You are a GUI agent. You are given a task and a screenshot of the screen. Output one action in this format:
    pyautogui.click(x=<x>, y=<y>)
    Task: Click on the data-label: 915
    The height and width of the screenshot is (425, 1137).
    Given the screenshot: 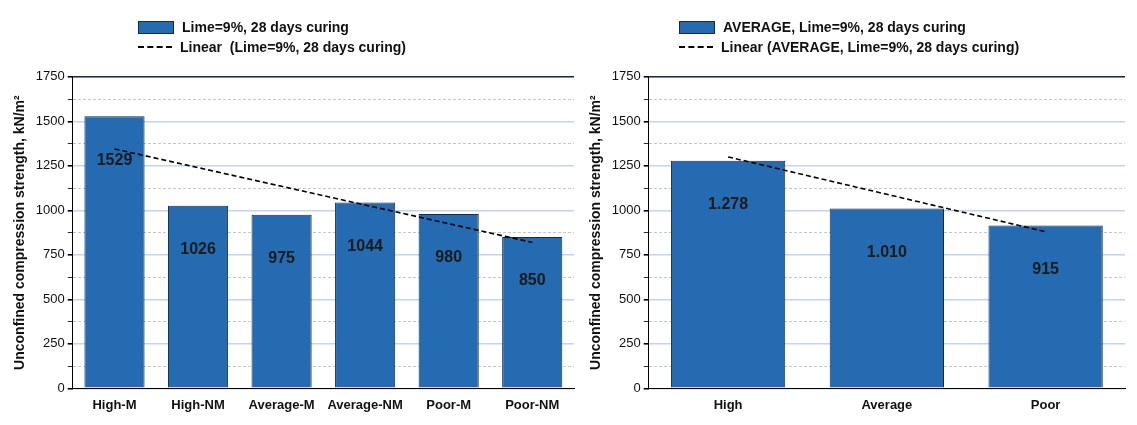 What is the action you would take?
    pyautogui.click(x=1046, y=268)
    